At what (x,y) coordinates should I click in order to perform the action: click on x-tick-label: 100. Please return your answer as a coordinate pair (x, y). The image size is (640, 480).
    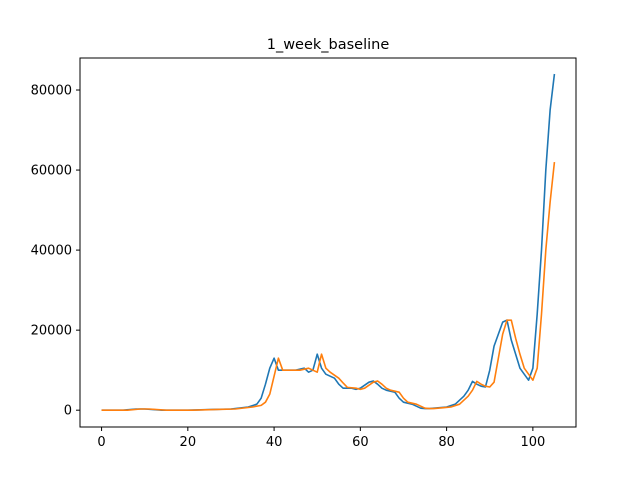
    Looking at the image, I should click on (532, 442).